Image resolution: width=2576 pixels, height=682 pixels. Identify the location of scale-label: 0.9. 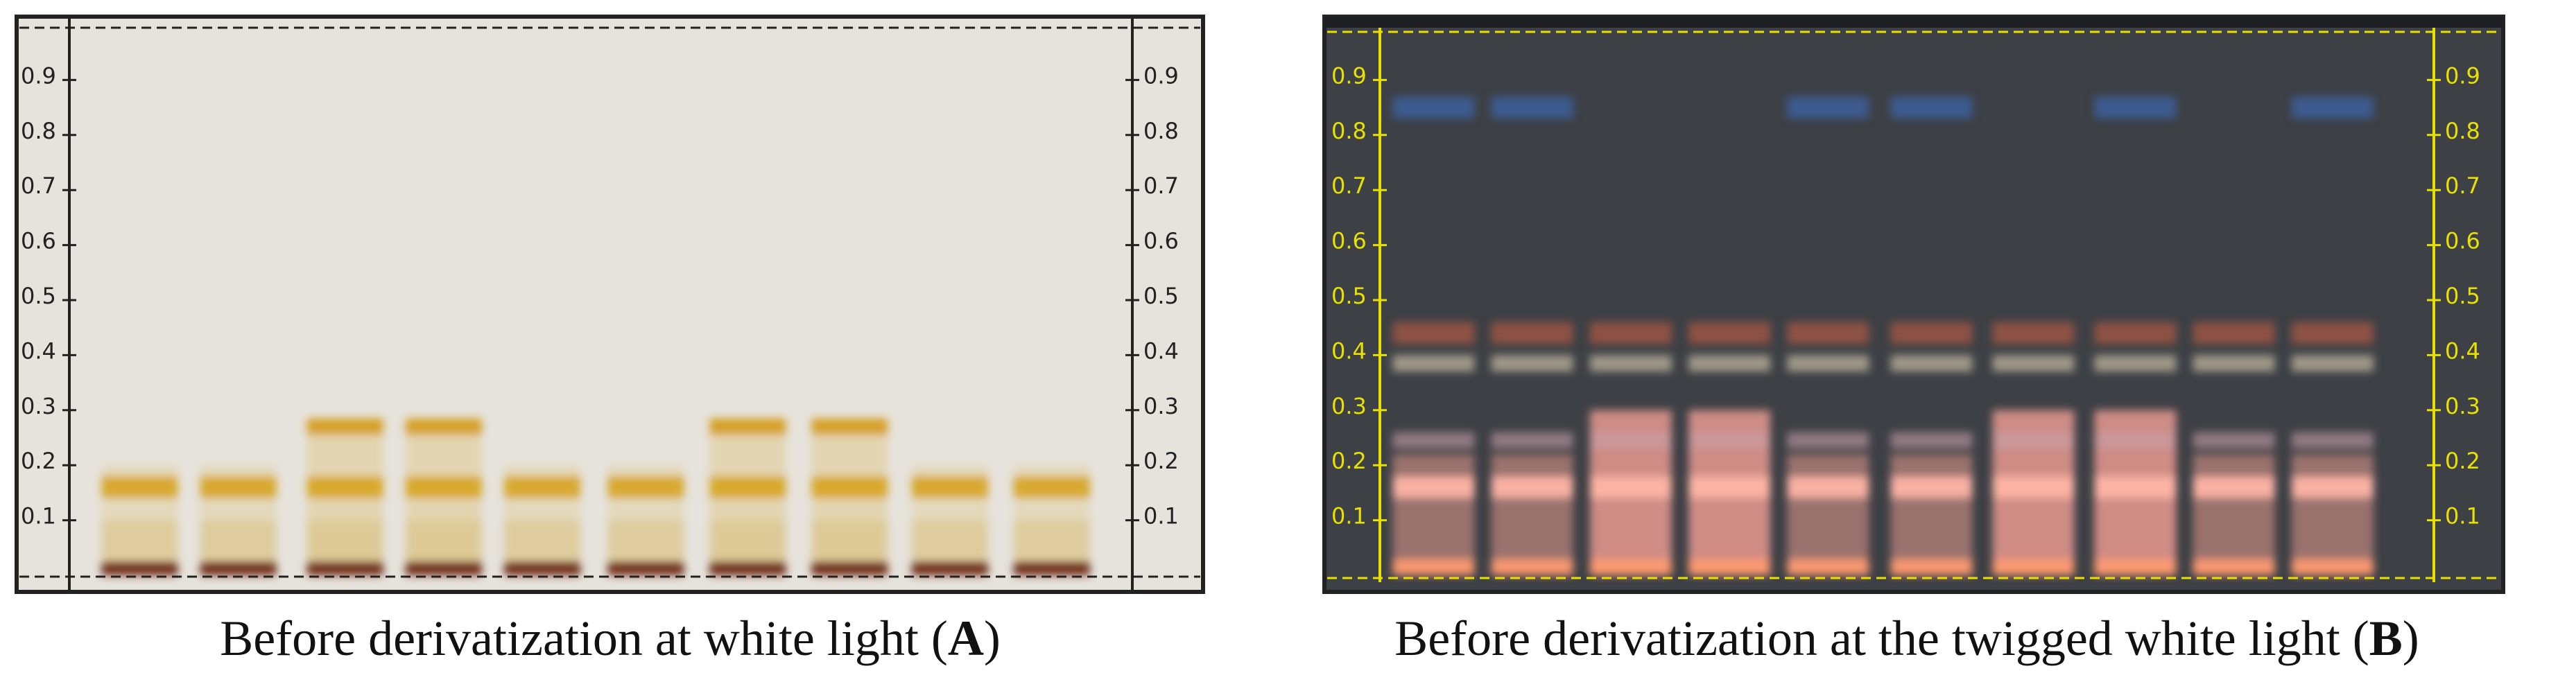
(38, 75).